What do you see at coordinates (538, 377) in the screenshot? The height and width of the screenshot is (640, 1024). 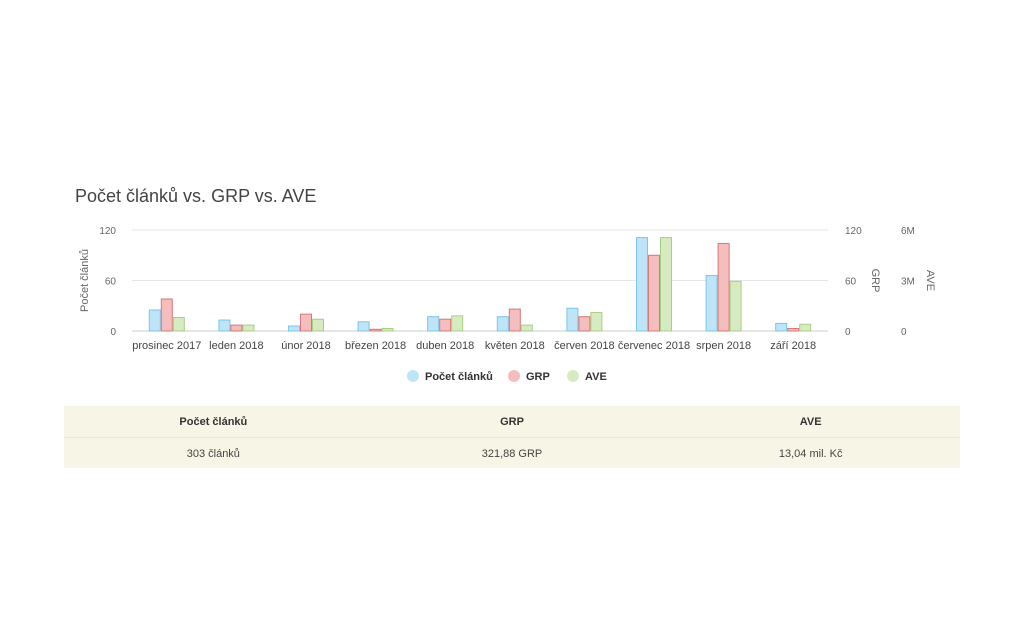 I see `legend-label: GRP` at bounding box center [538, 377].